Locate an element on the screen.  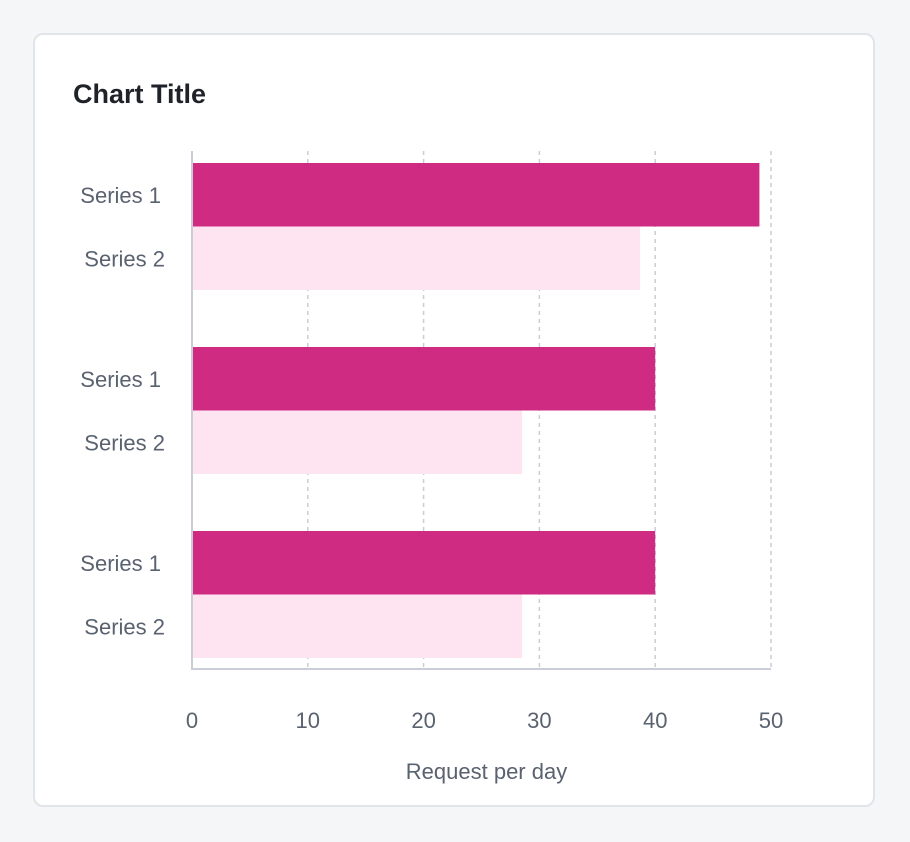
x-tick-label: 30 is located at coordinates (539, 720).